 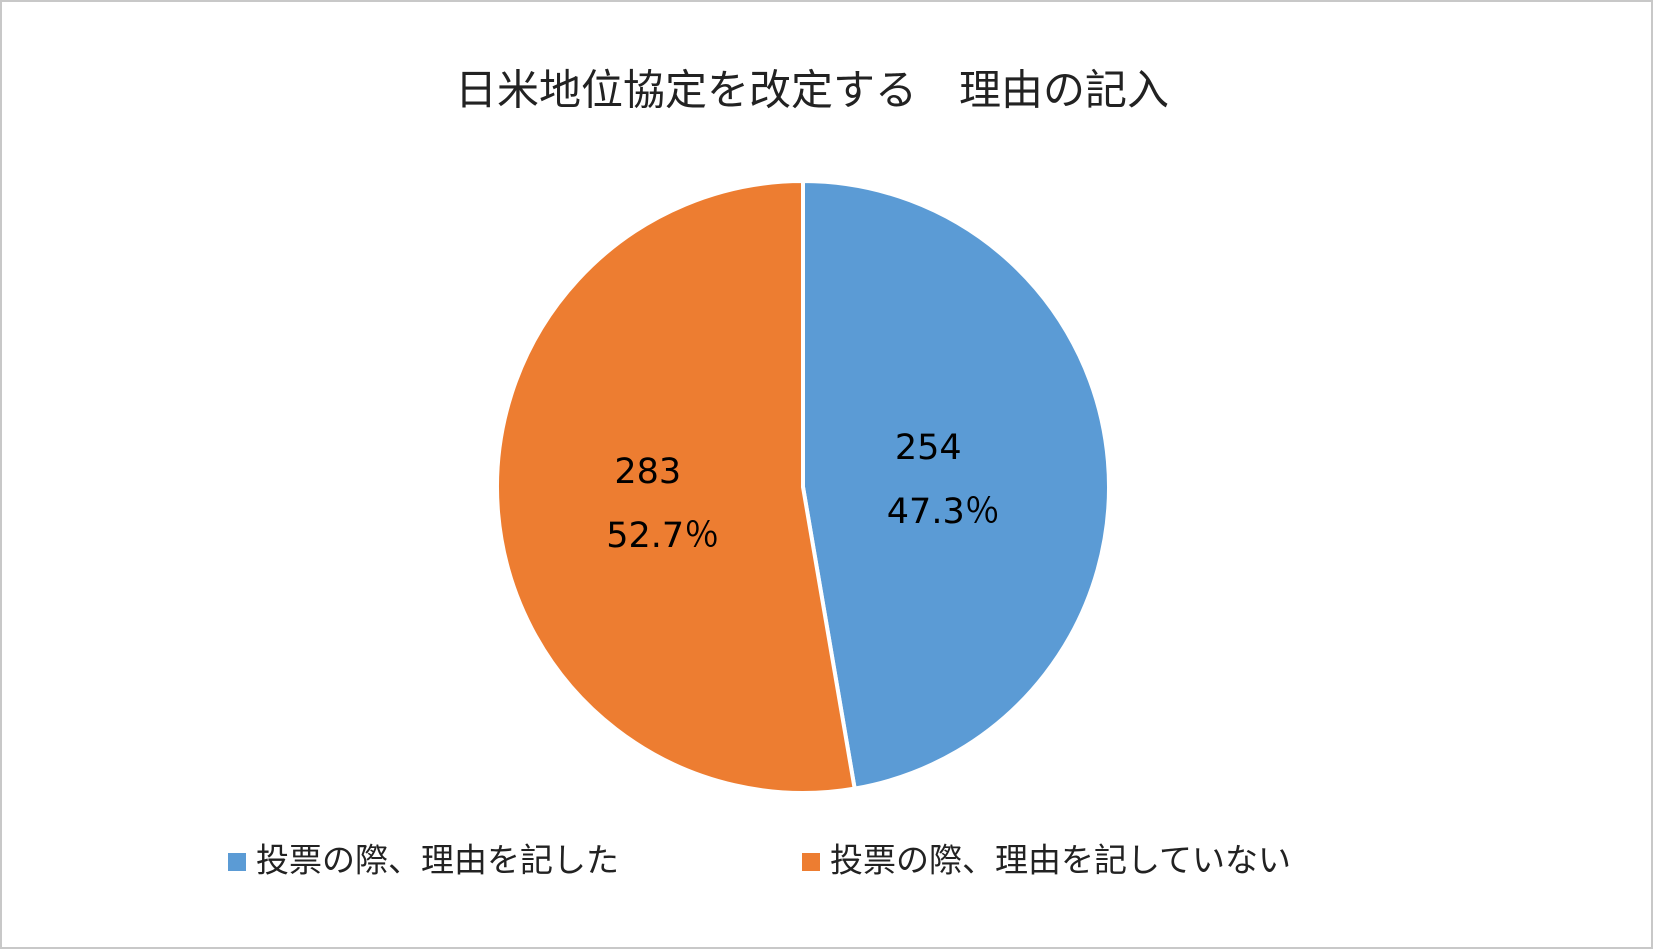 I want to click on chart-title: 日米地位協定を改定する 理由の記入, so click(x=812, y=90).